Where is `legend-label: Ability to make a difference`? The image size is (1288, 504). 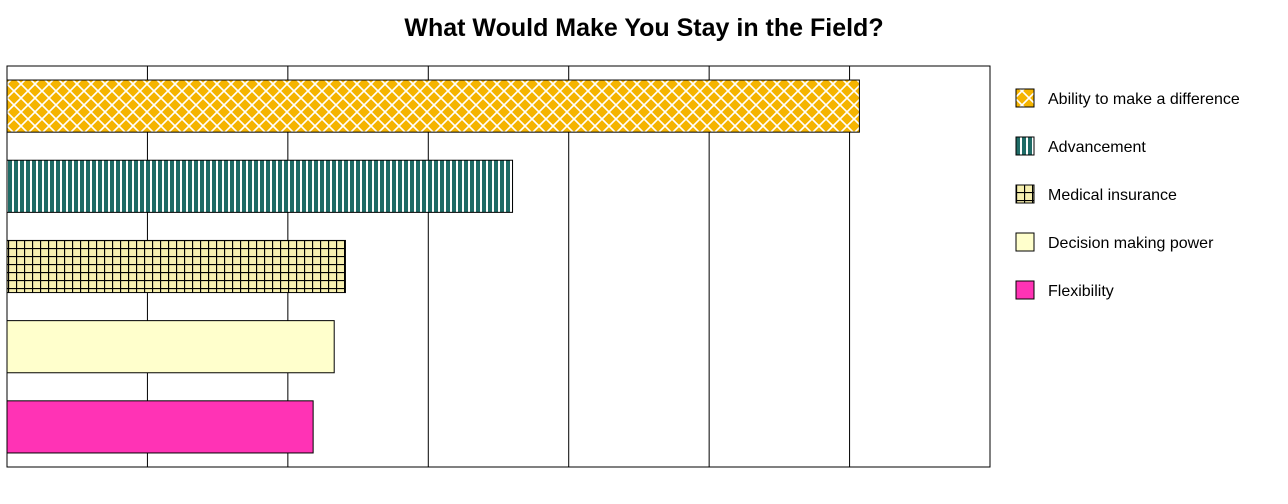
legend-label: Ability to make a difference is located at coordinates (1144, 99).